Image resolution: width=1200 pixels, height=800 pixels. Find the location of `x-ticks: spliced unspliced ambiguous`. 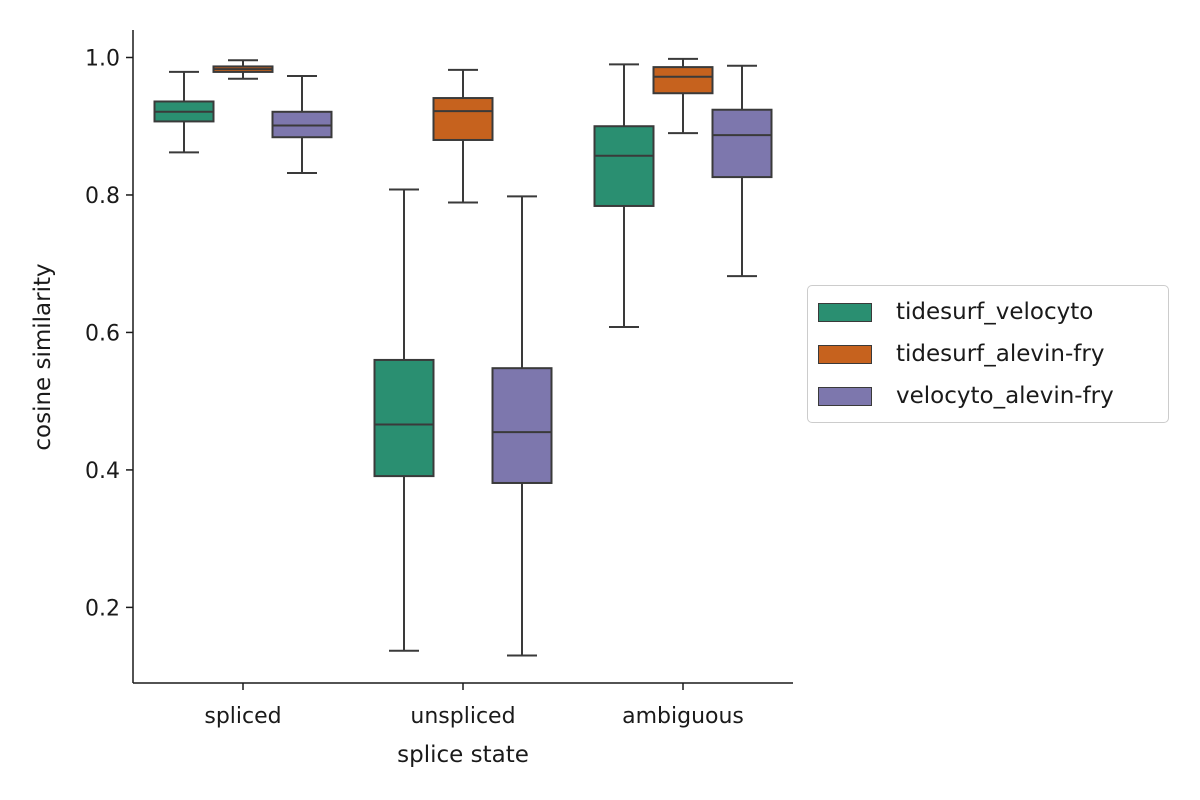

x-ticks: spliced unspliced ambiguous is located at coordinates (474, 706).